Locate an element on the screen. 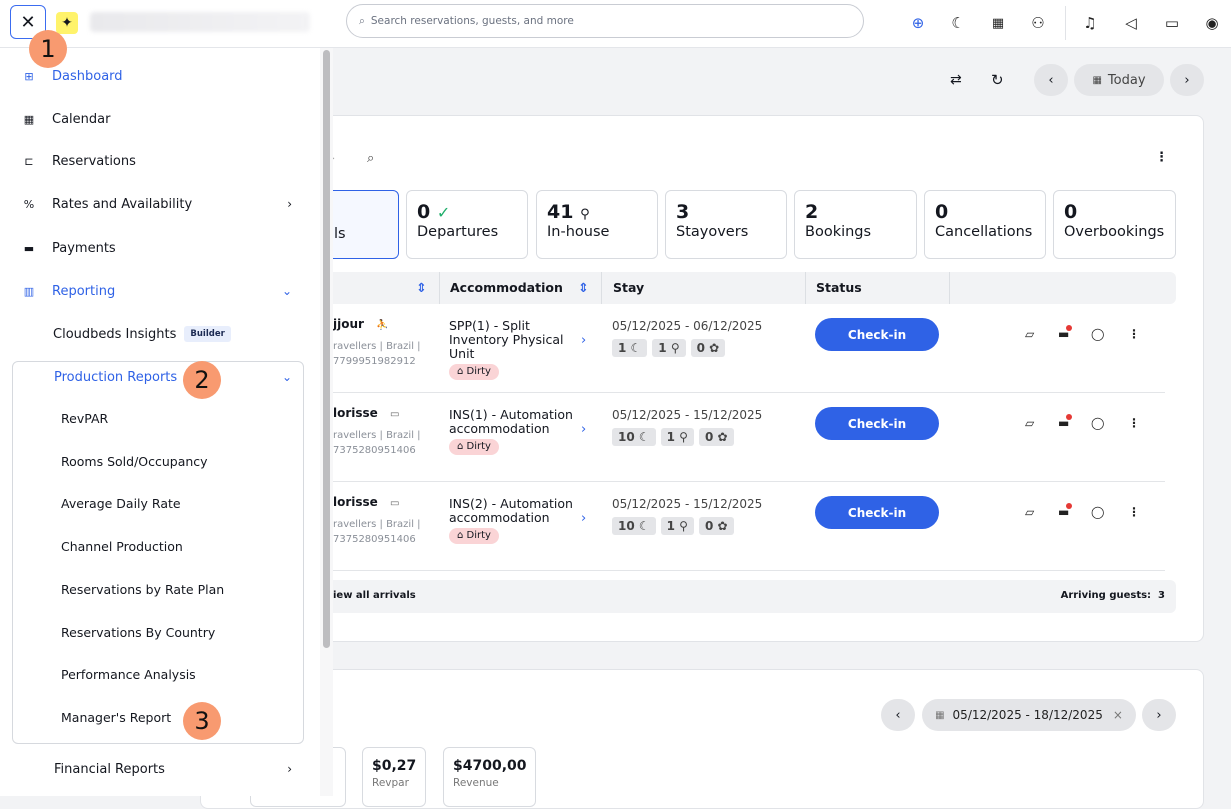 Image resolution: width=1231 pixels, height=809 pixels. prev-range-button: ‹ is located at coordinates (898, 715).